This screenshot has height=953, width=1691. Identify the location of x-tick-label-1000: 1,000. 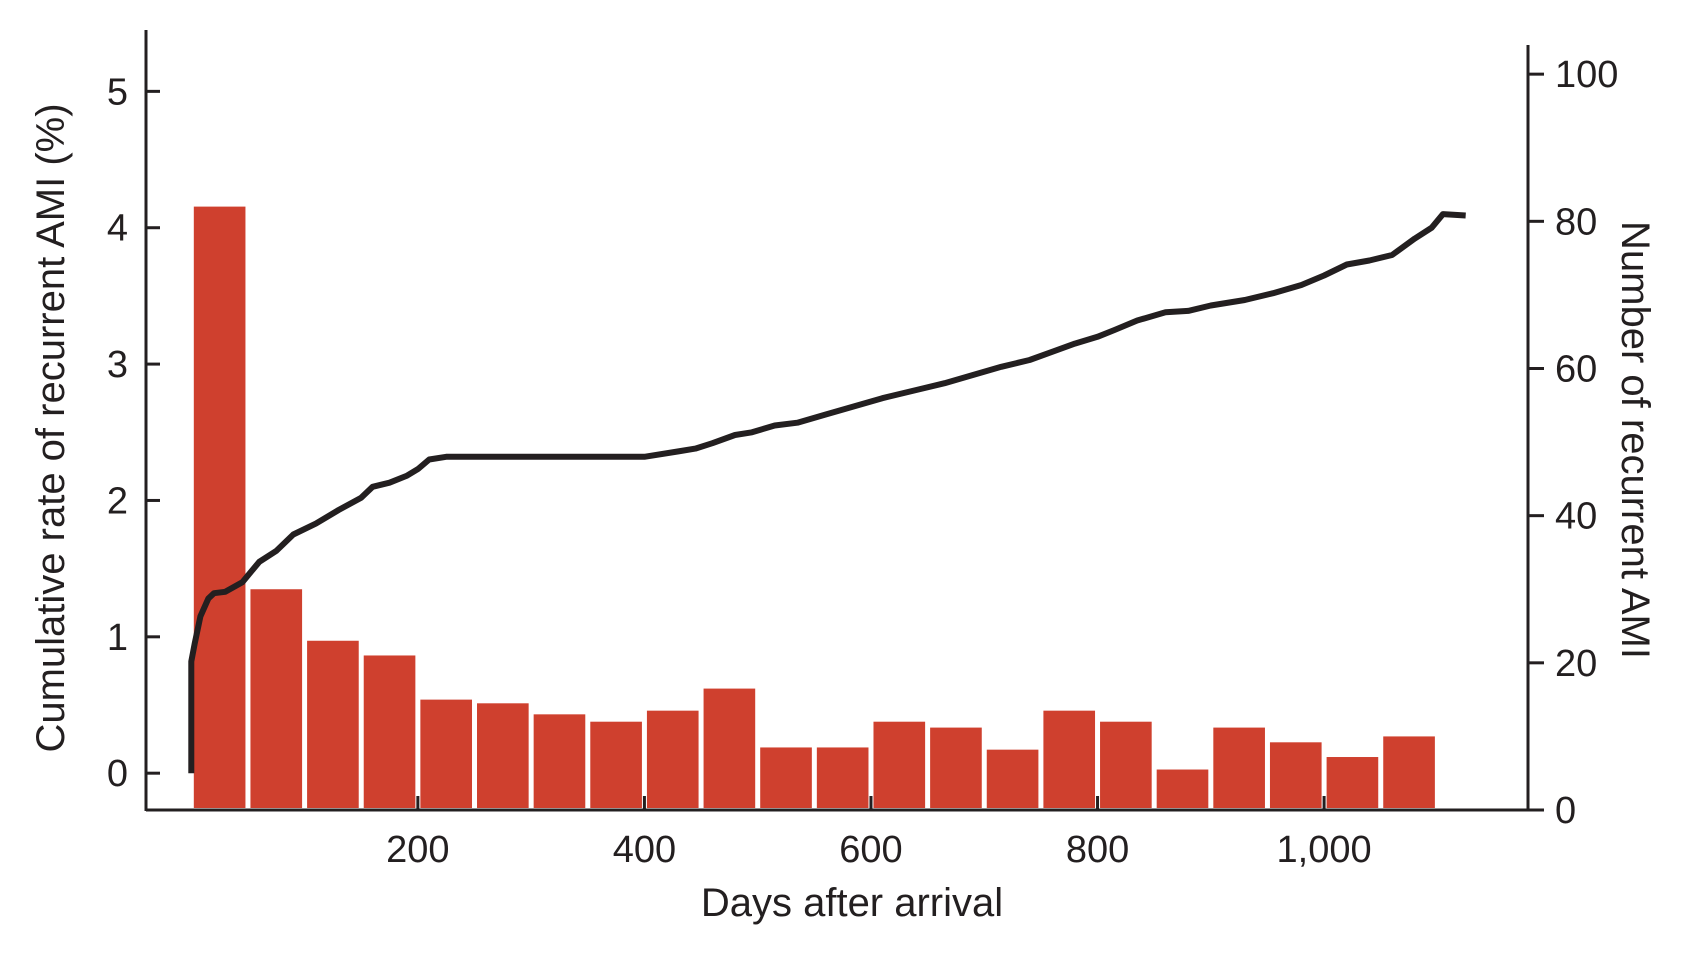
(1324, 850).